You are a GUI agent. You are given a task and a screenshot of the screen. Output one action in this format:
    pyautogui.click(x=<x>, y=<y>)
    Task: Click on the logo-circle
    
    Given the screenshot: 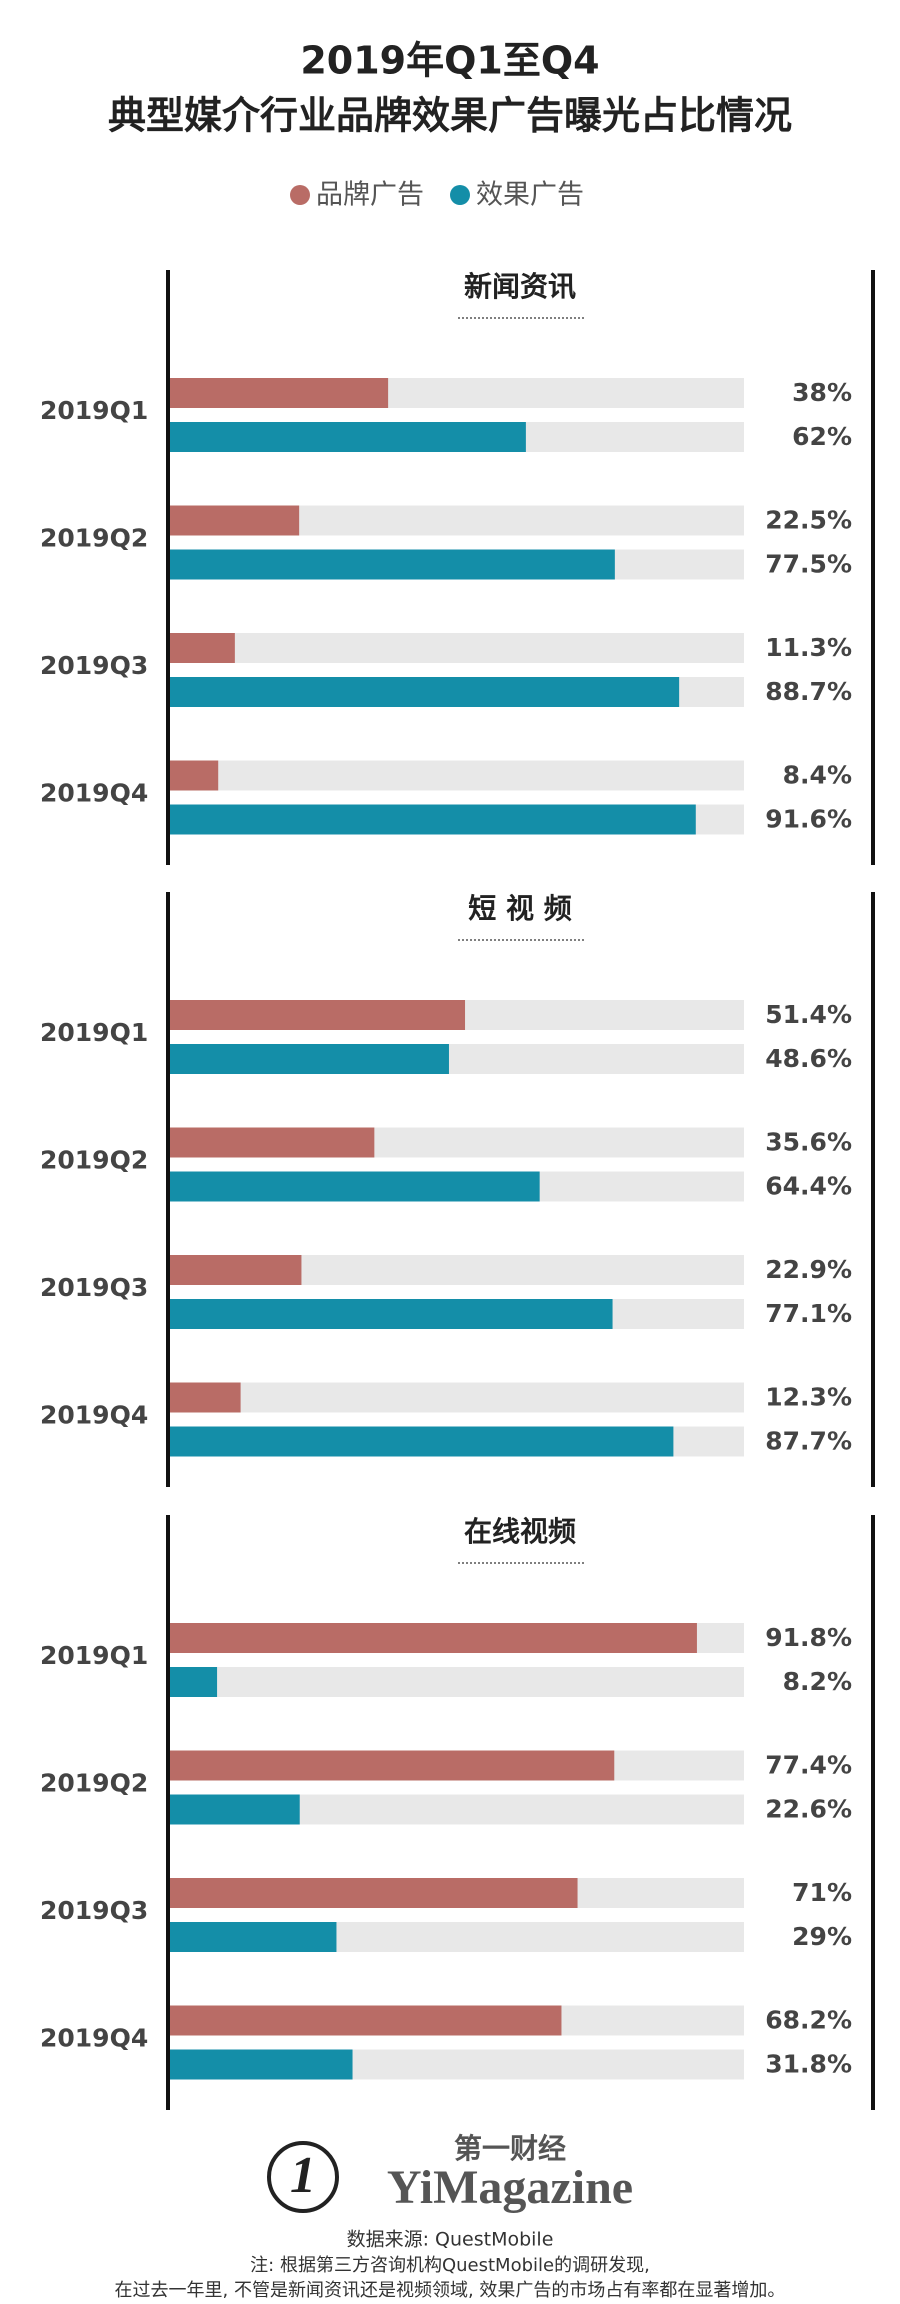 What is the action you would take?
    pyautogui.click(x=303, y=2177)
    